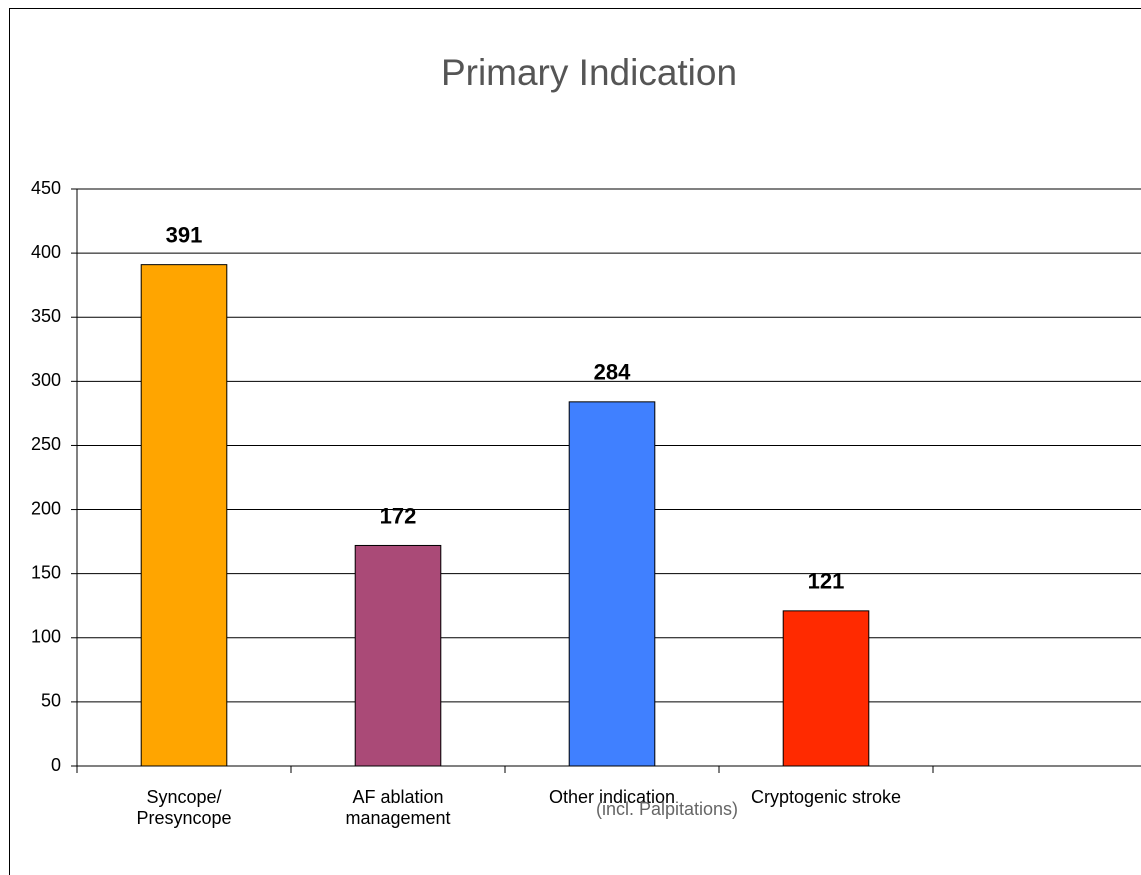 This screenshot has width=1141, height=875. Describe the element at coordinates (612, 372) in the screenshot. I see `data-label: 284` at that location.